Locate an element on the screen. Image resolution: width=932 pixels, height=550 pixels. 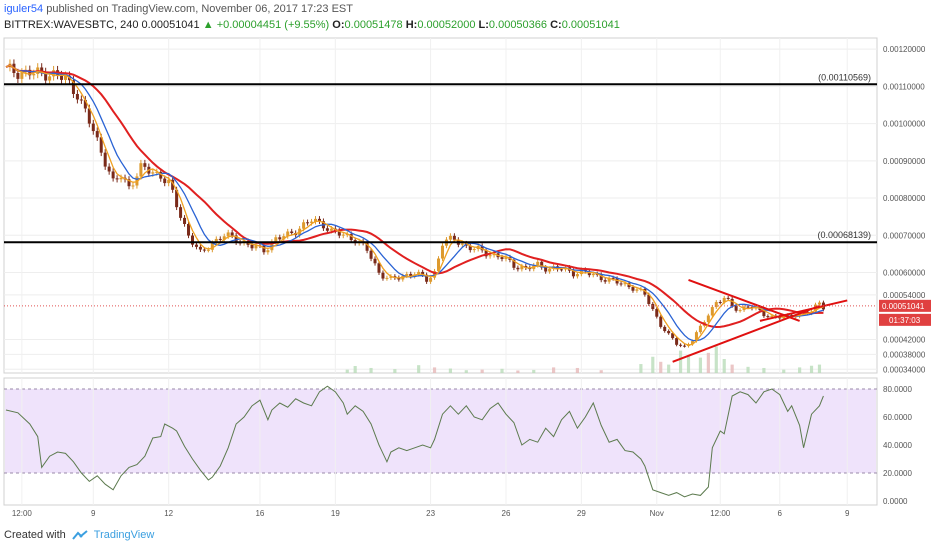
current-price-tag is located at coordinates (905, 305).